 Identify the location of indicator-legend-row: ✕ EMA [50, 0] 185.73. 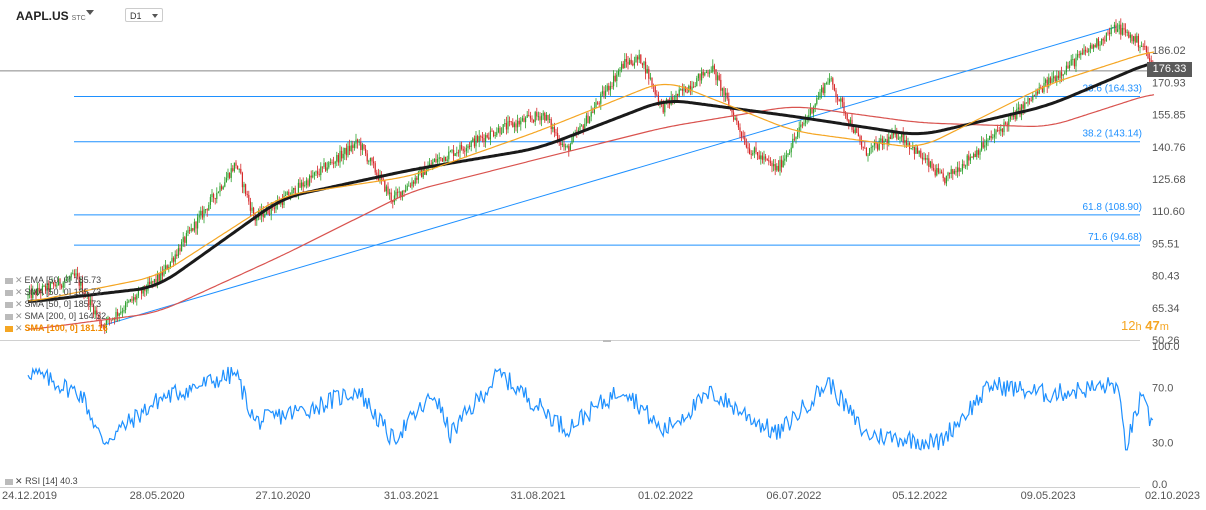
(53, 280).